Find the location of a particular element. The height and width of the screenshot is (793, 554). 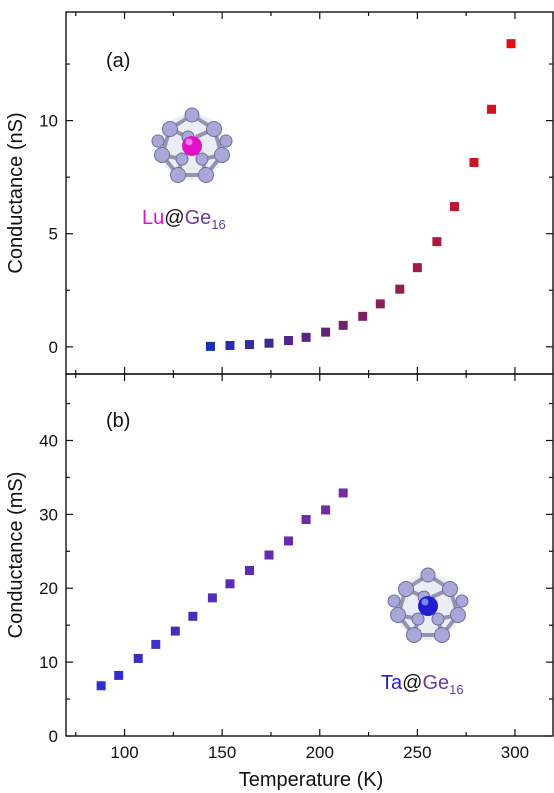

ta-ge16-cluster-illustration is located at coordinates (428, 605).